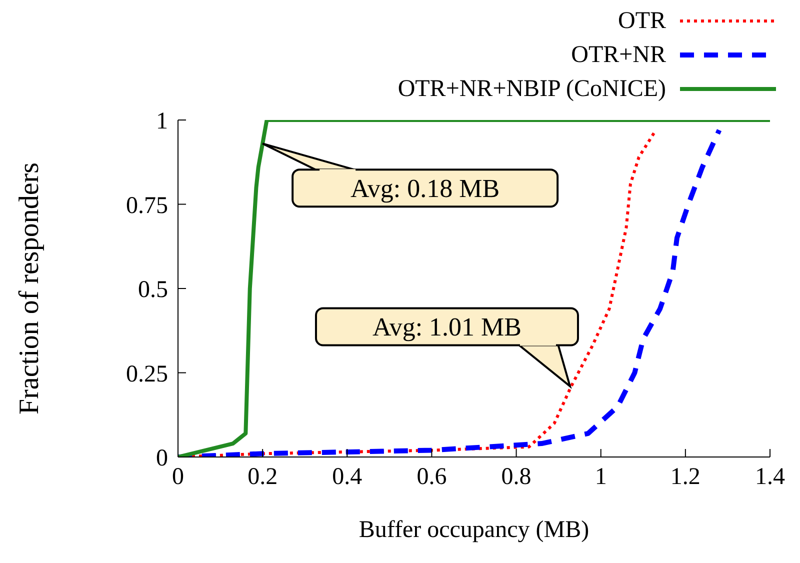 The height and width of the screenshot is (563, 800). Describe the element at coordinates (600, 477) in the screenshot. I see `x-tick-label: 1` at that location.